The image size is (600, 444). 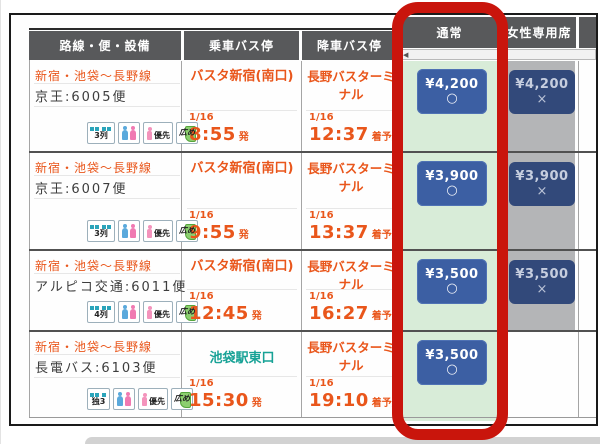 I want to click on seat-layout-badge: 4列, so click(x=101, y=312).